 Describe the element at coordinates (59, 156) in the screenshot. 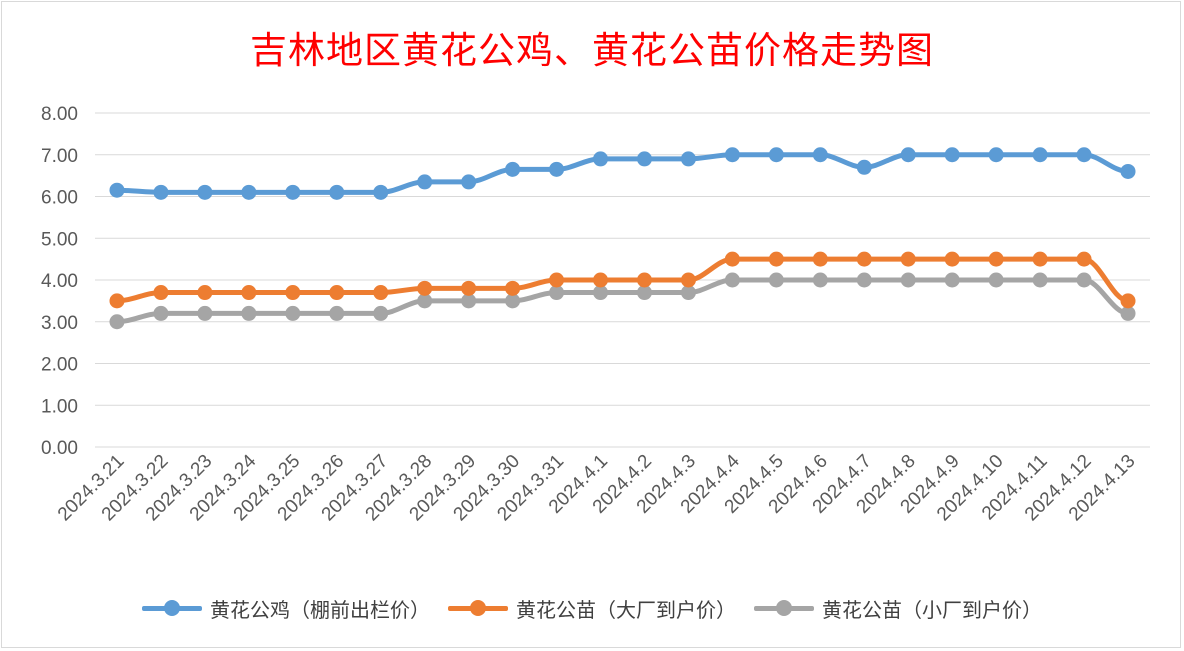

I see `y-tick-label: 7.00` at that location.